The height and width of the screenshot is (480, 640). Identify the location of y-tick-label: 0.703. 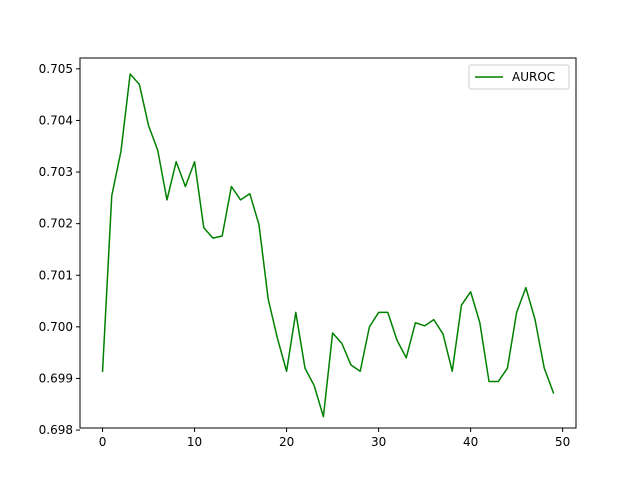
(56, 172).